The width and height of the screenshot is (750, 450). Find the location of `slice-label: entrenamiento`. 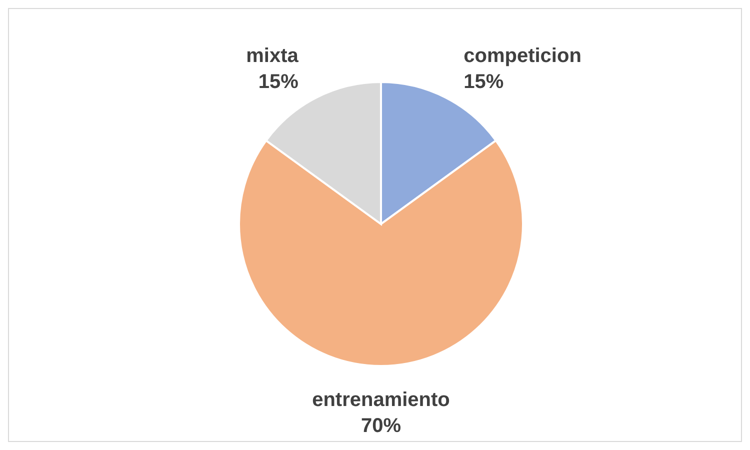

slice-label: entrenamiento is located at coordinates (381, 400).